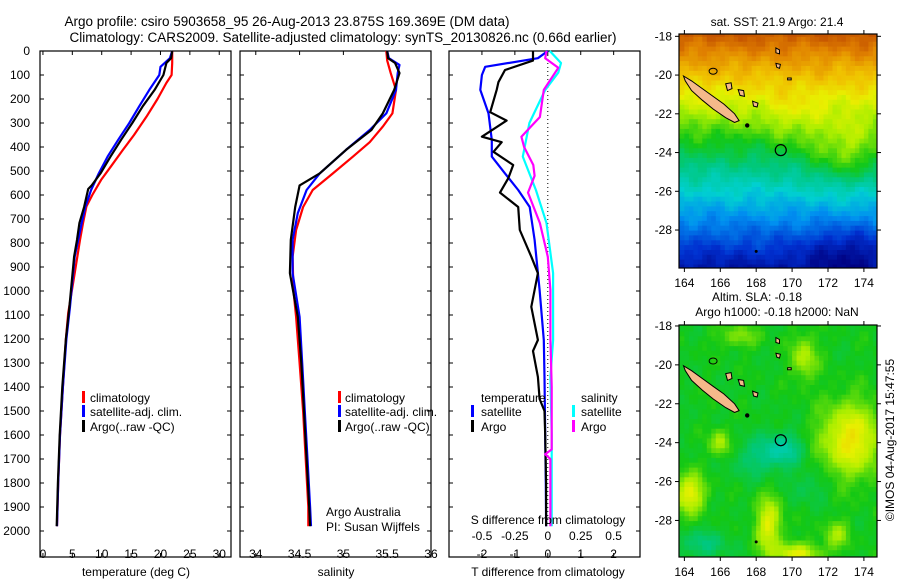 The height and width of the screenshot is (580, 900). I want to click on legend-label-satellite: satellite-adj. clim., so click(136, 412).